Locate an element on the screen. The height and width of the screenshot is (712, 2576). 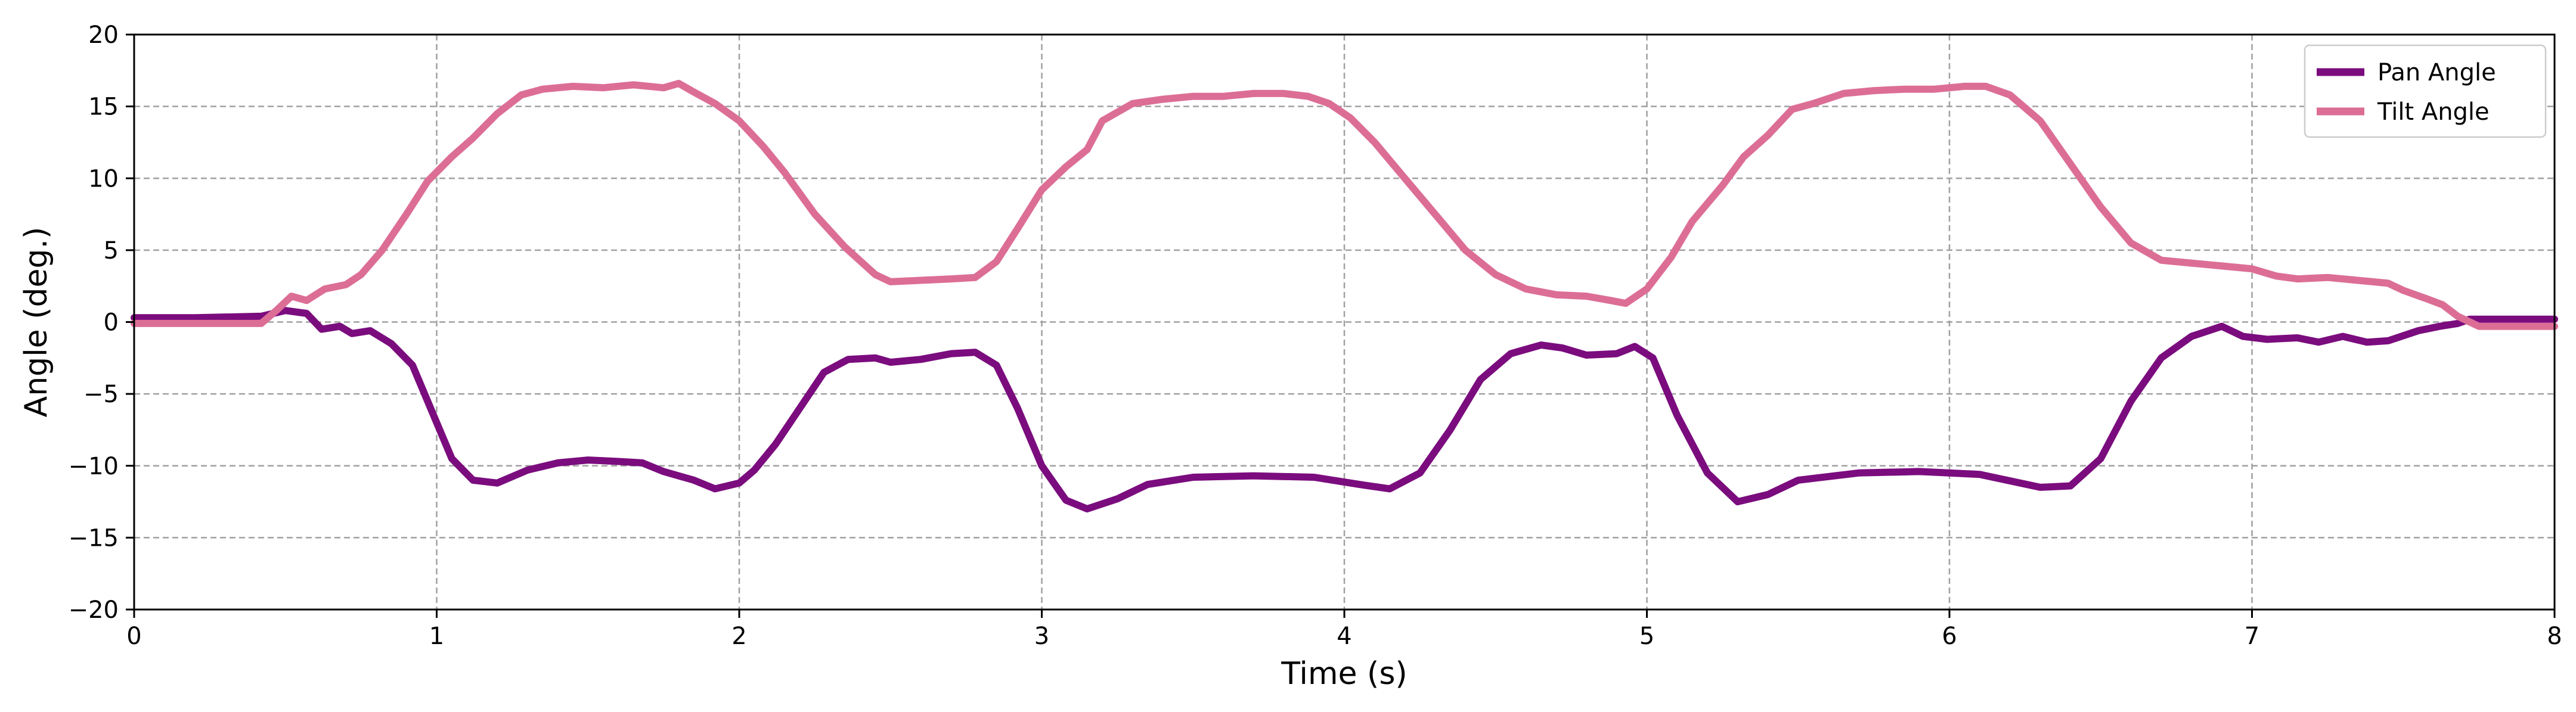
legend: Pan Angle Tilt Angle is located at coordinates (2425, 91).